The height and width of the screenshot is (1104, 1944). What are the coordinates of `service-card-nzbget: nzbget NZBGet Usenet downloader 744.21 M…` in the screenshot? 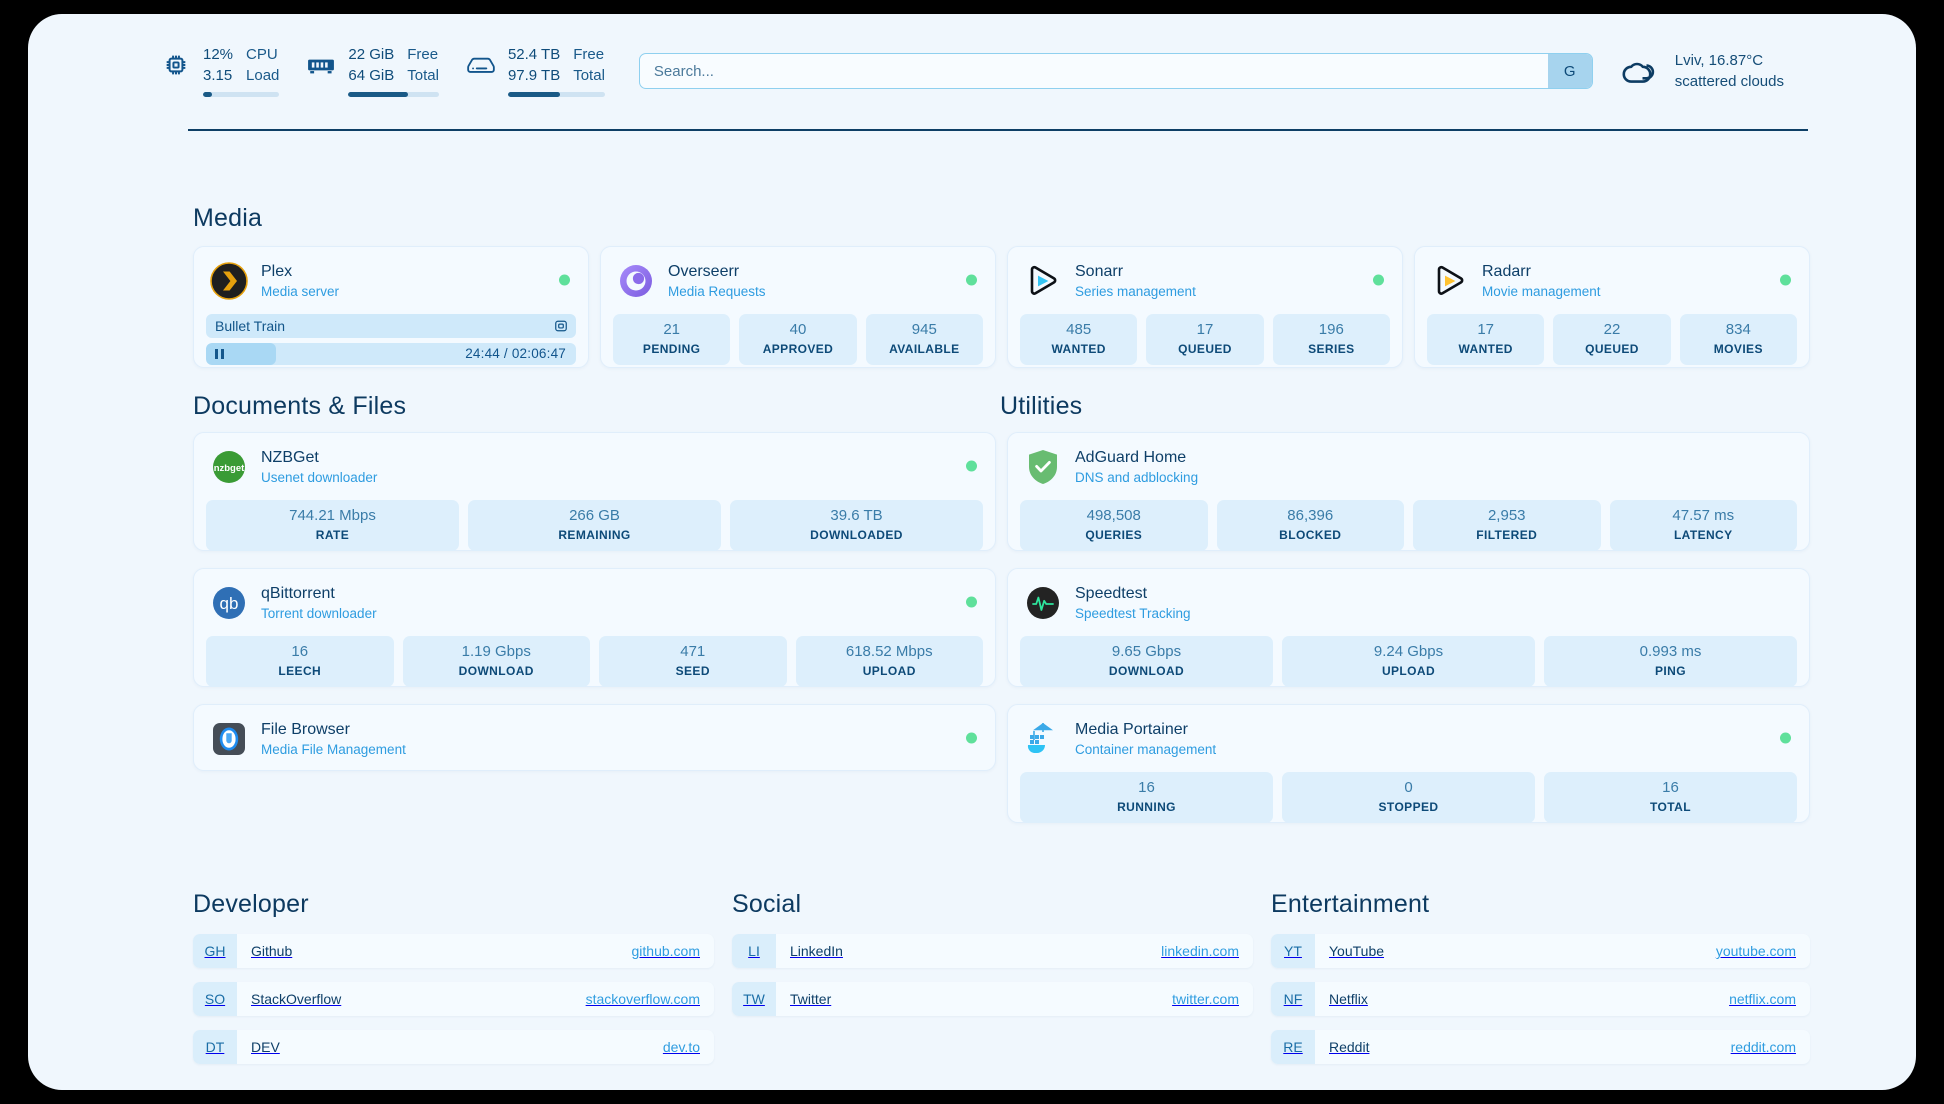 It's located at (594, 491).